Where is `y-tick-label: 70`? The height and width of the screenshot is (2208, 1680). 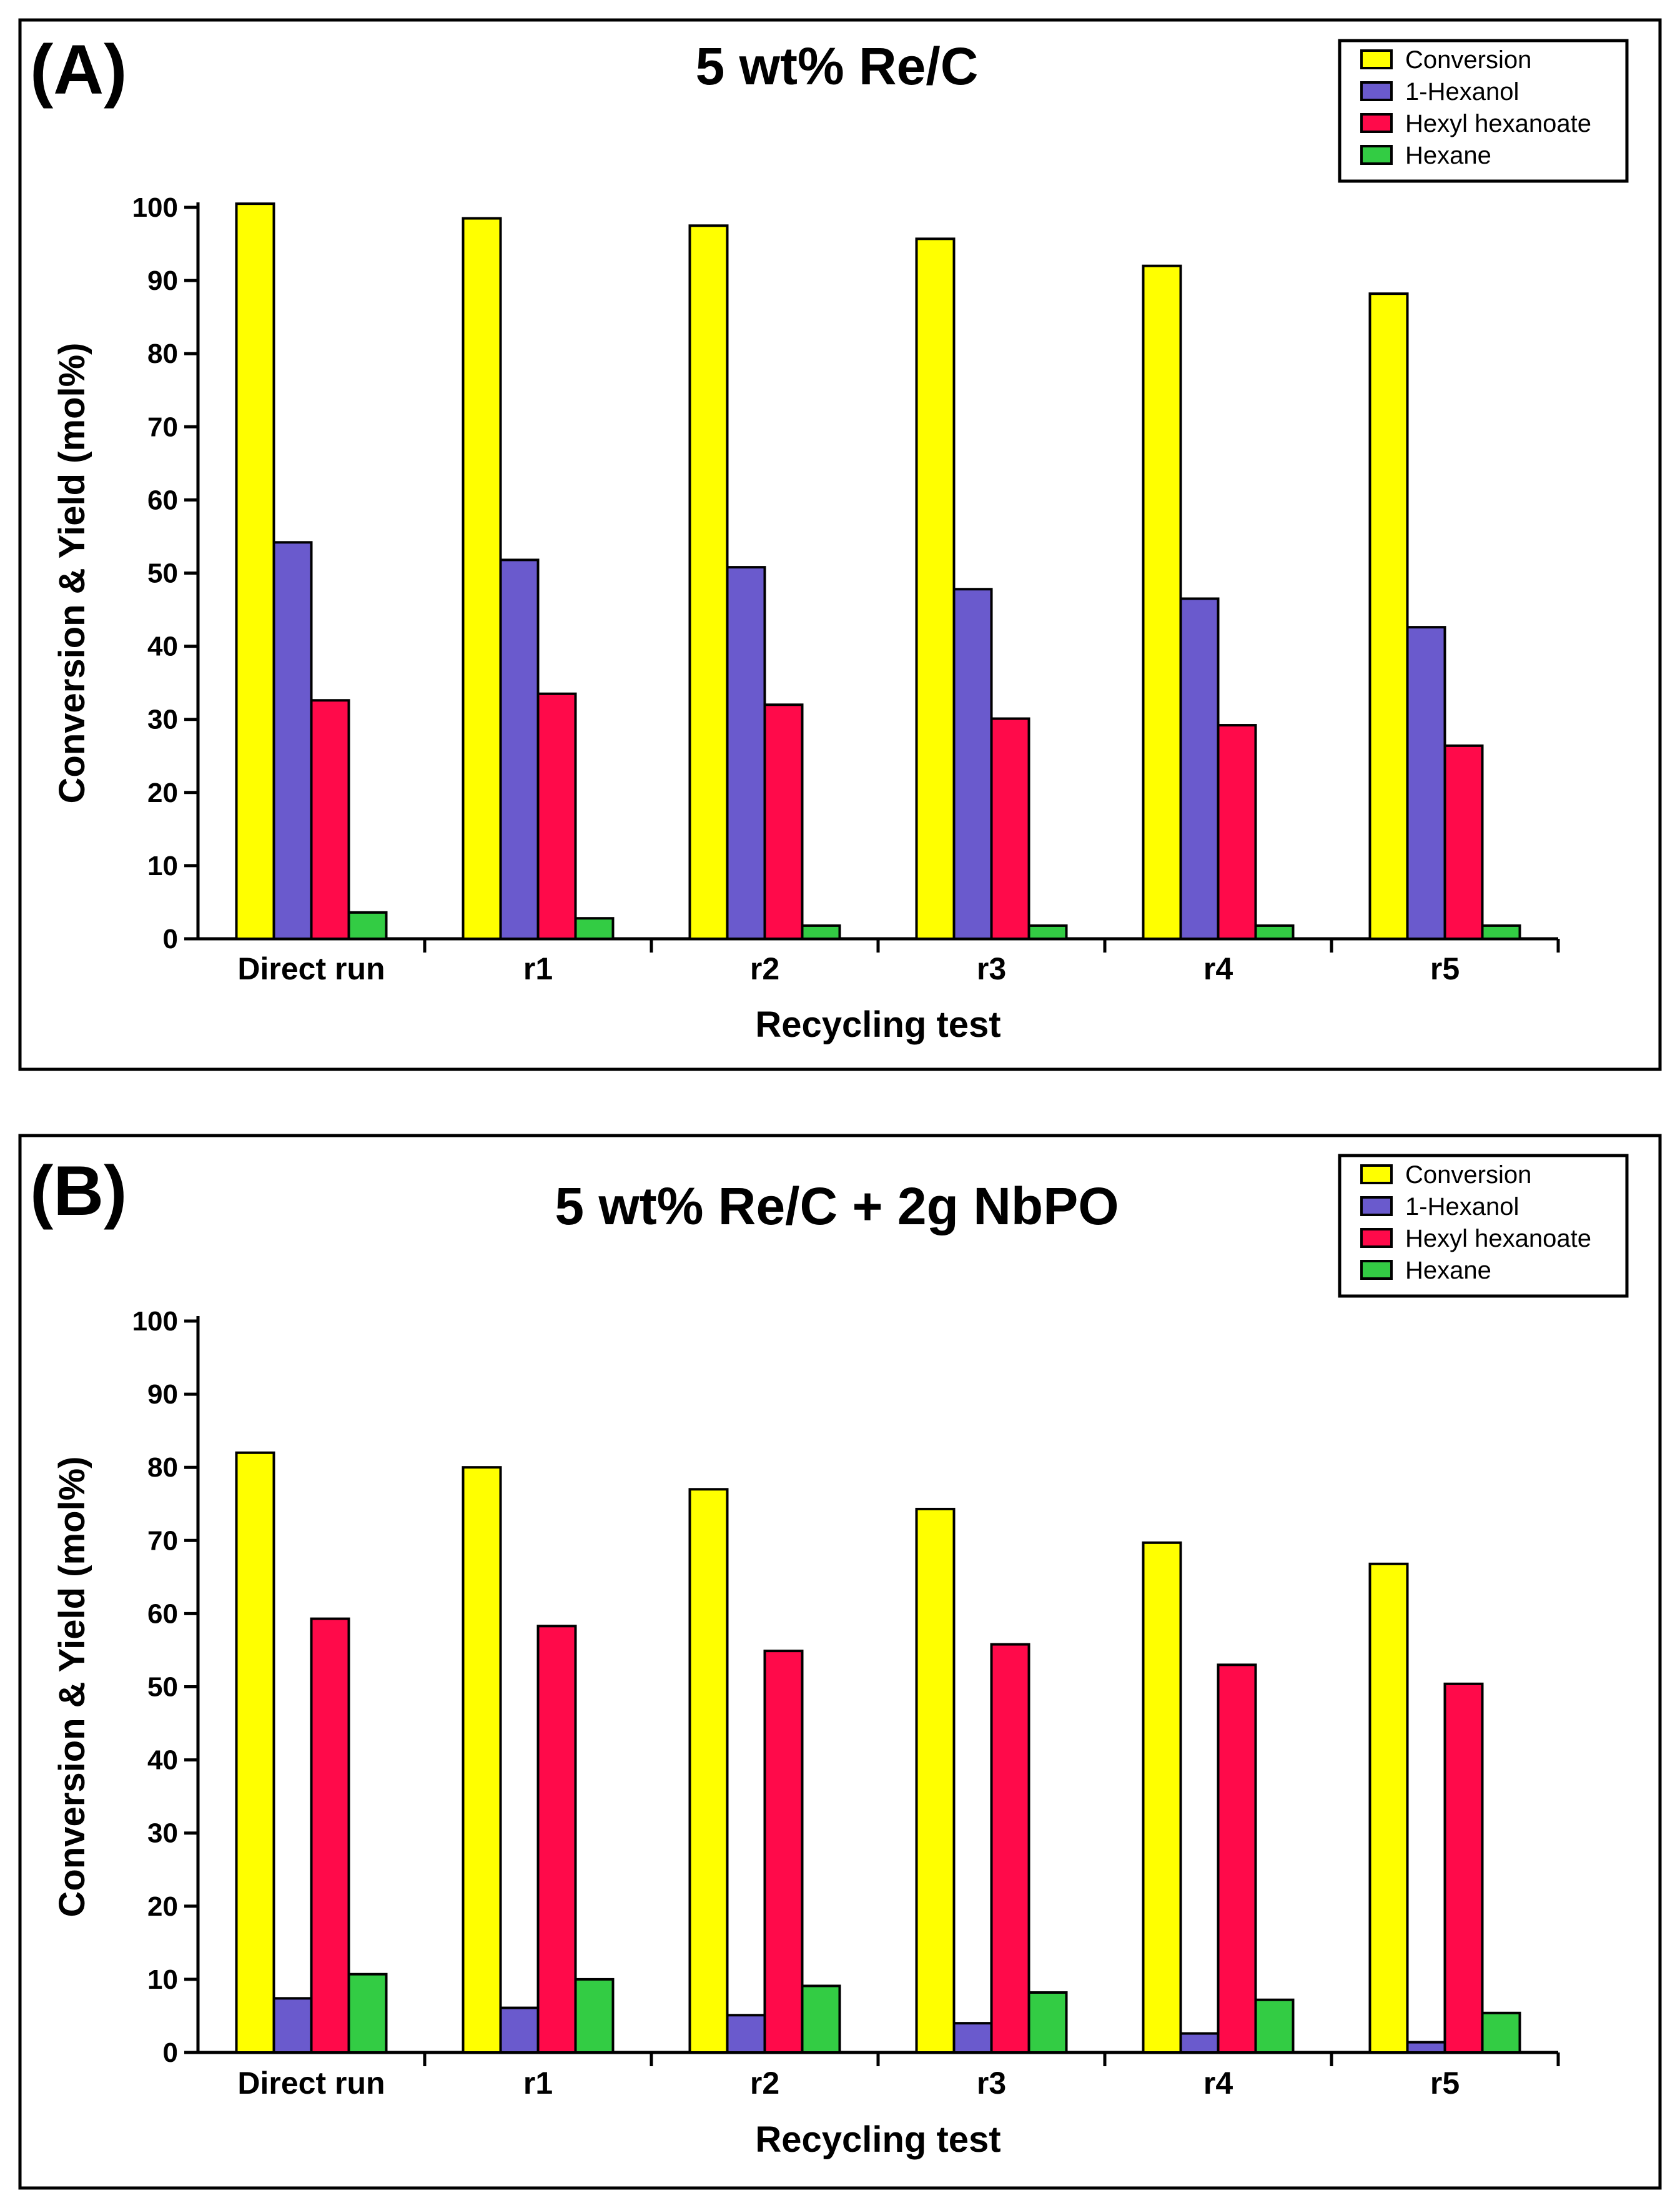 y-tick-label: 70 is located at coordinates (163, 1540).